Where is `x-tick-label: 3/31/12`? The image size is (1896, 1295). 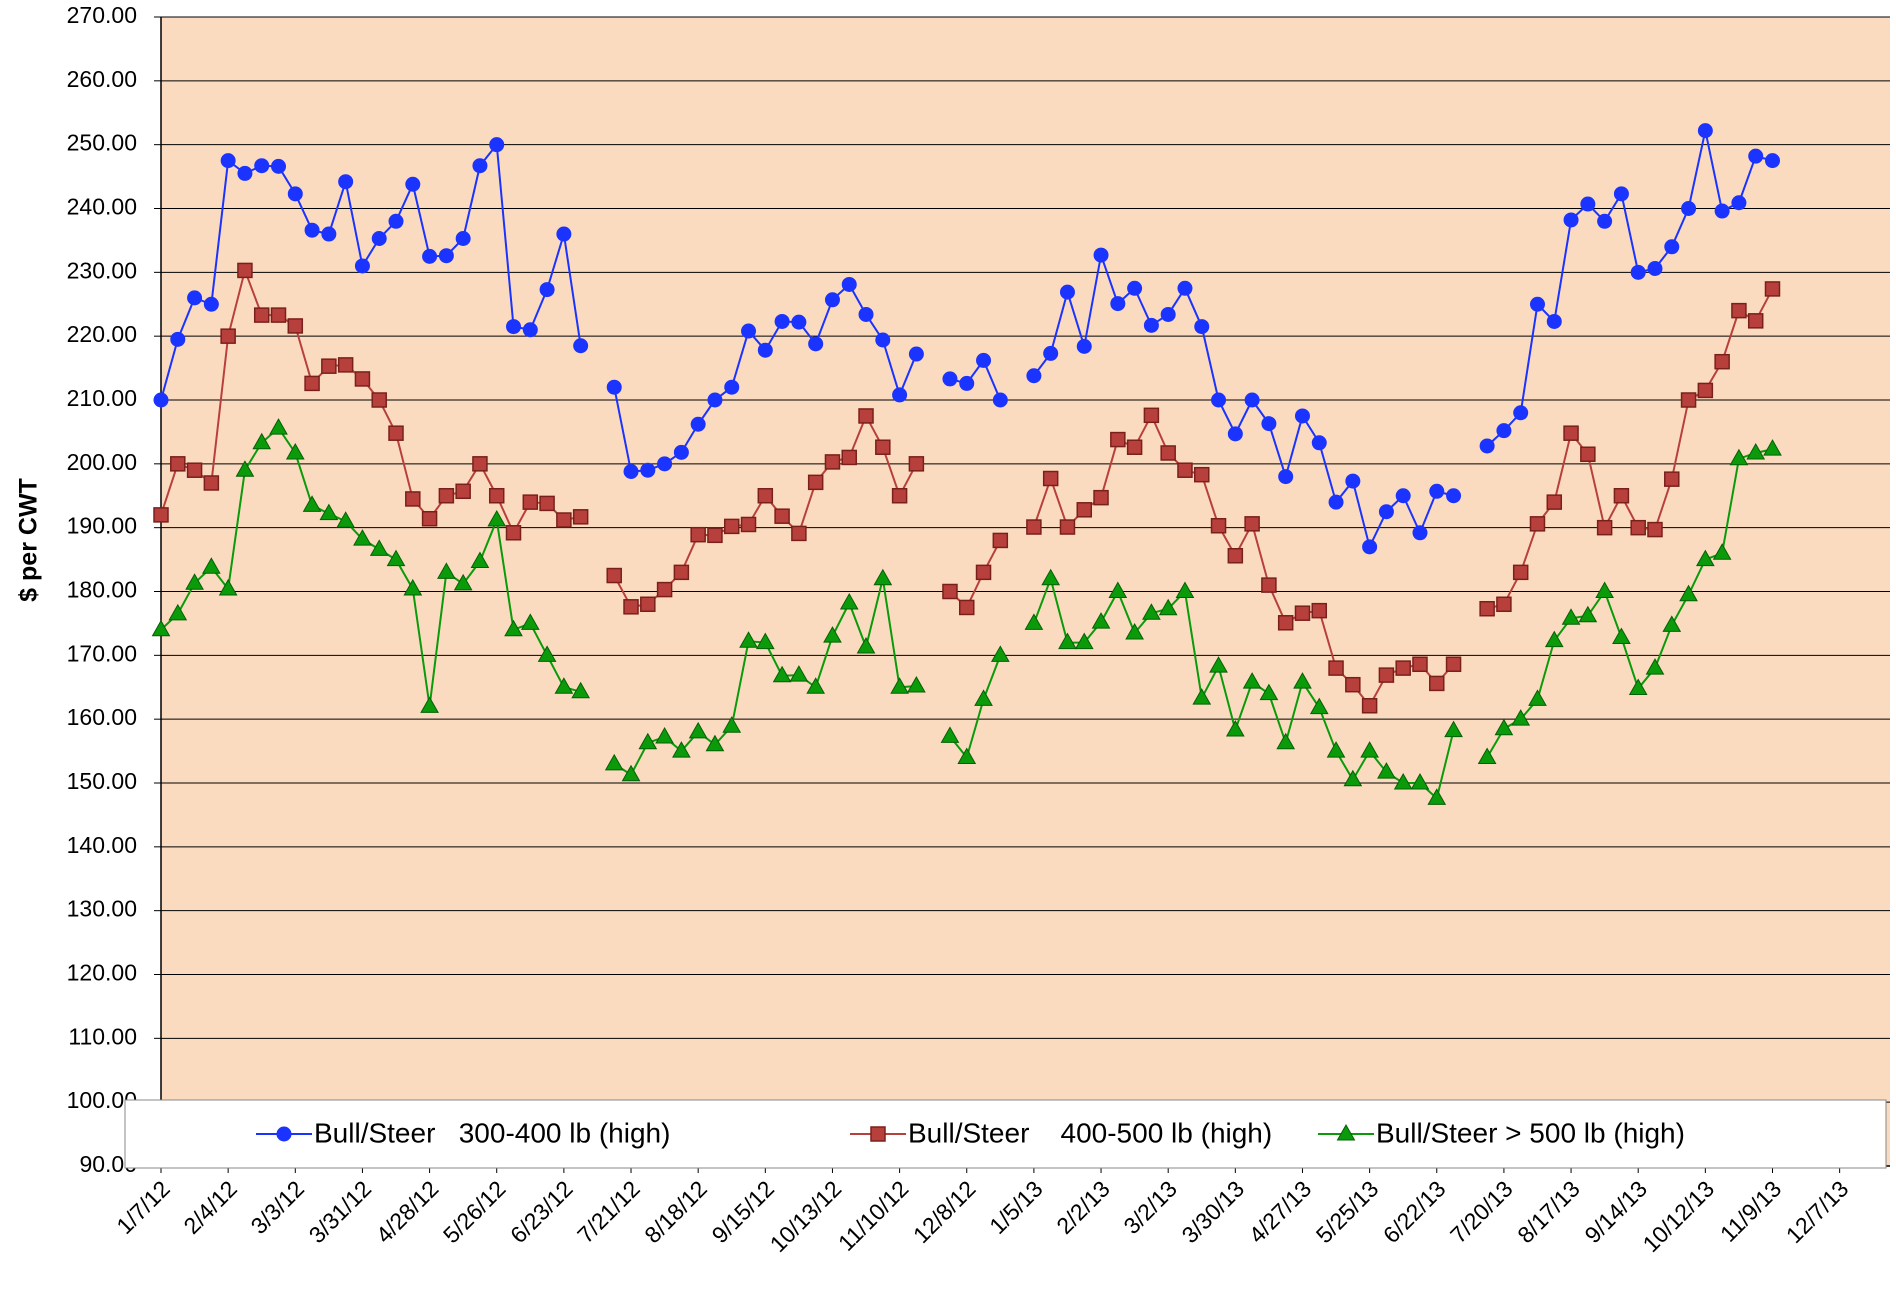
x-tick-label: 3/31/12 is located at coordinates (340, 1211).